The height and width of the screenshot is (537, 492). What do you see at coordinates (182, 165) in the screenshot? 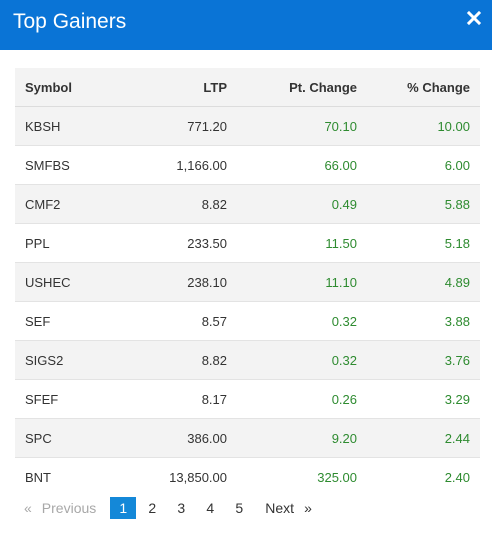
I see `cell-ltp: 1,166.00` at bounding box center [182, 165].